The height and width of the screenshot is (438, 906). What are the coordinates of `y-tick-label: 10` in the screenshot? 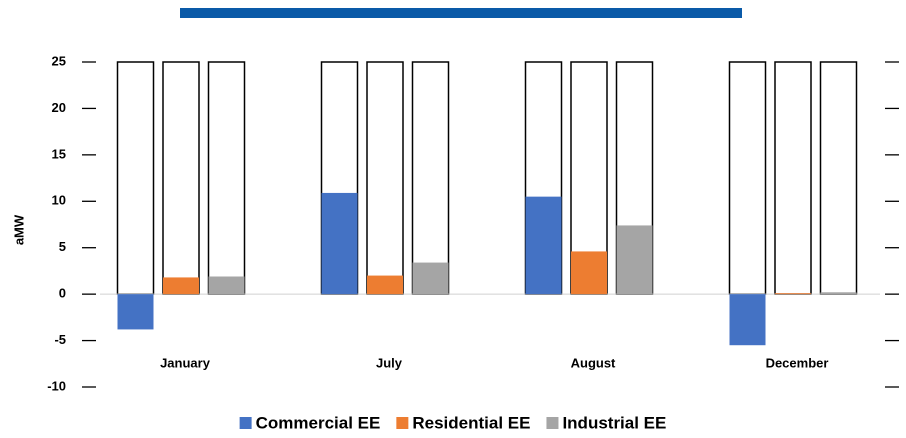 It's located at (59, 200).